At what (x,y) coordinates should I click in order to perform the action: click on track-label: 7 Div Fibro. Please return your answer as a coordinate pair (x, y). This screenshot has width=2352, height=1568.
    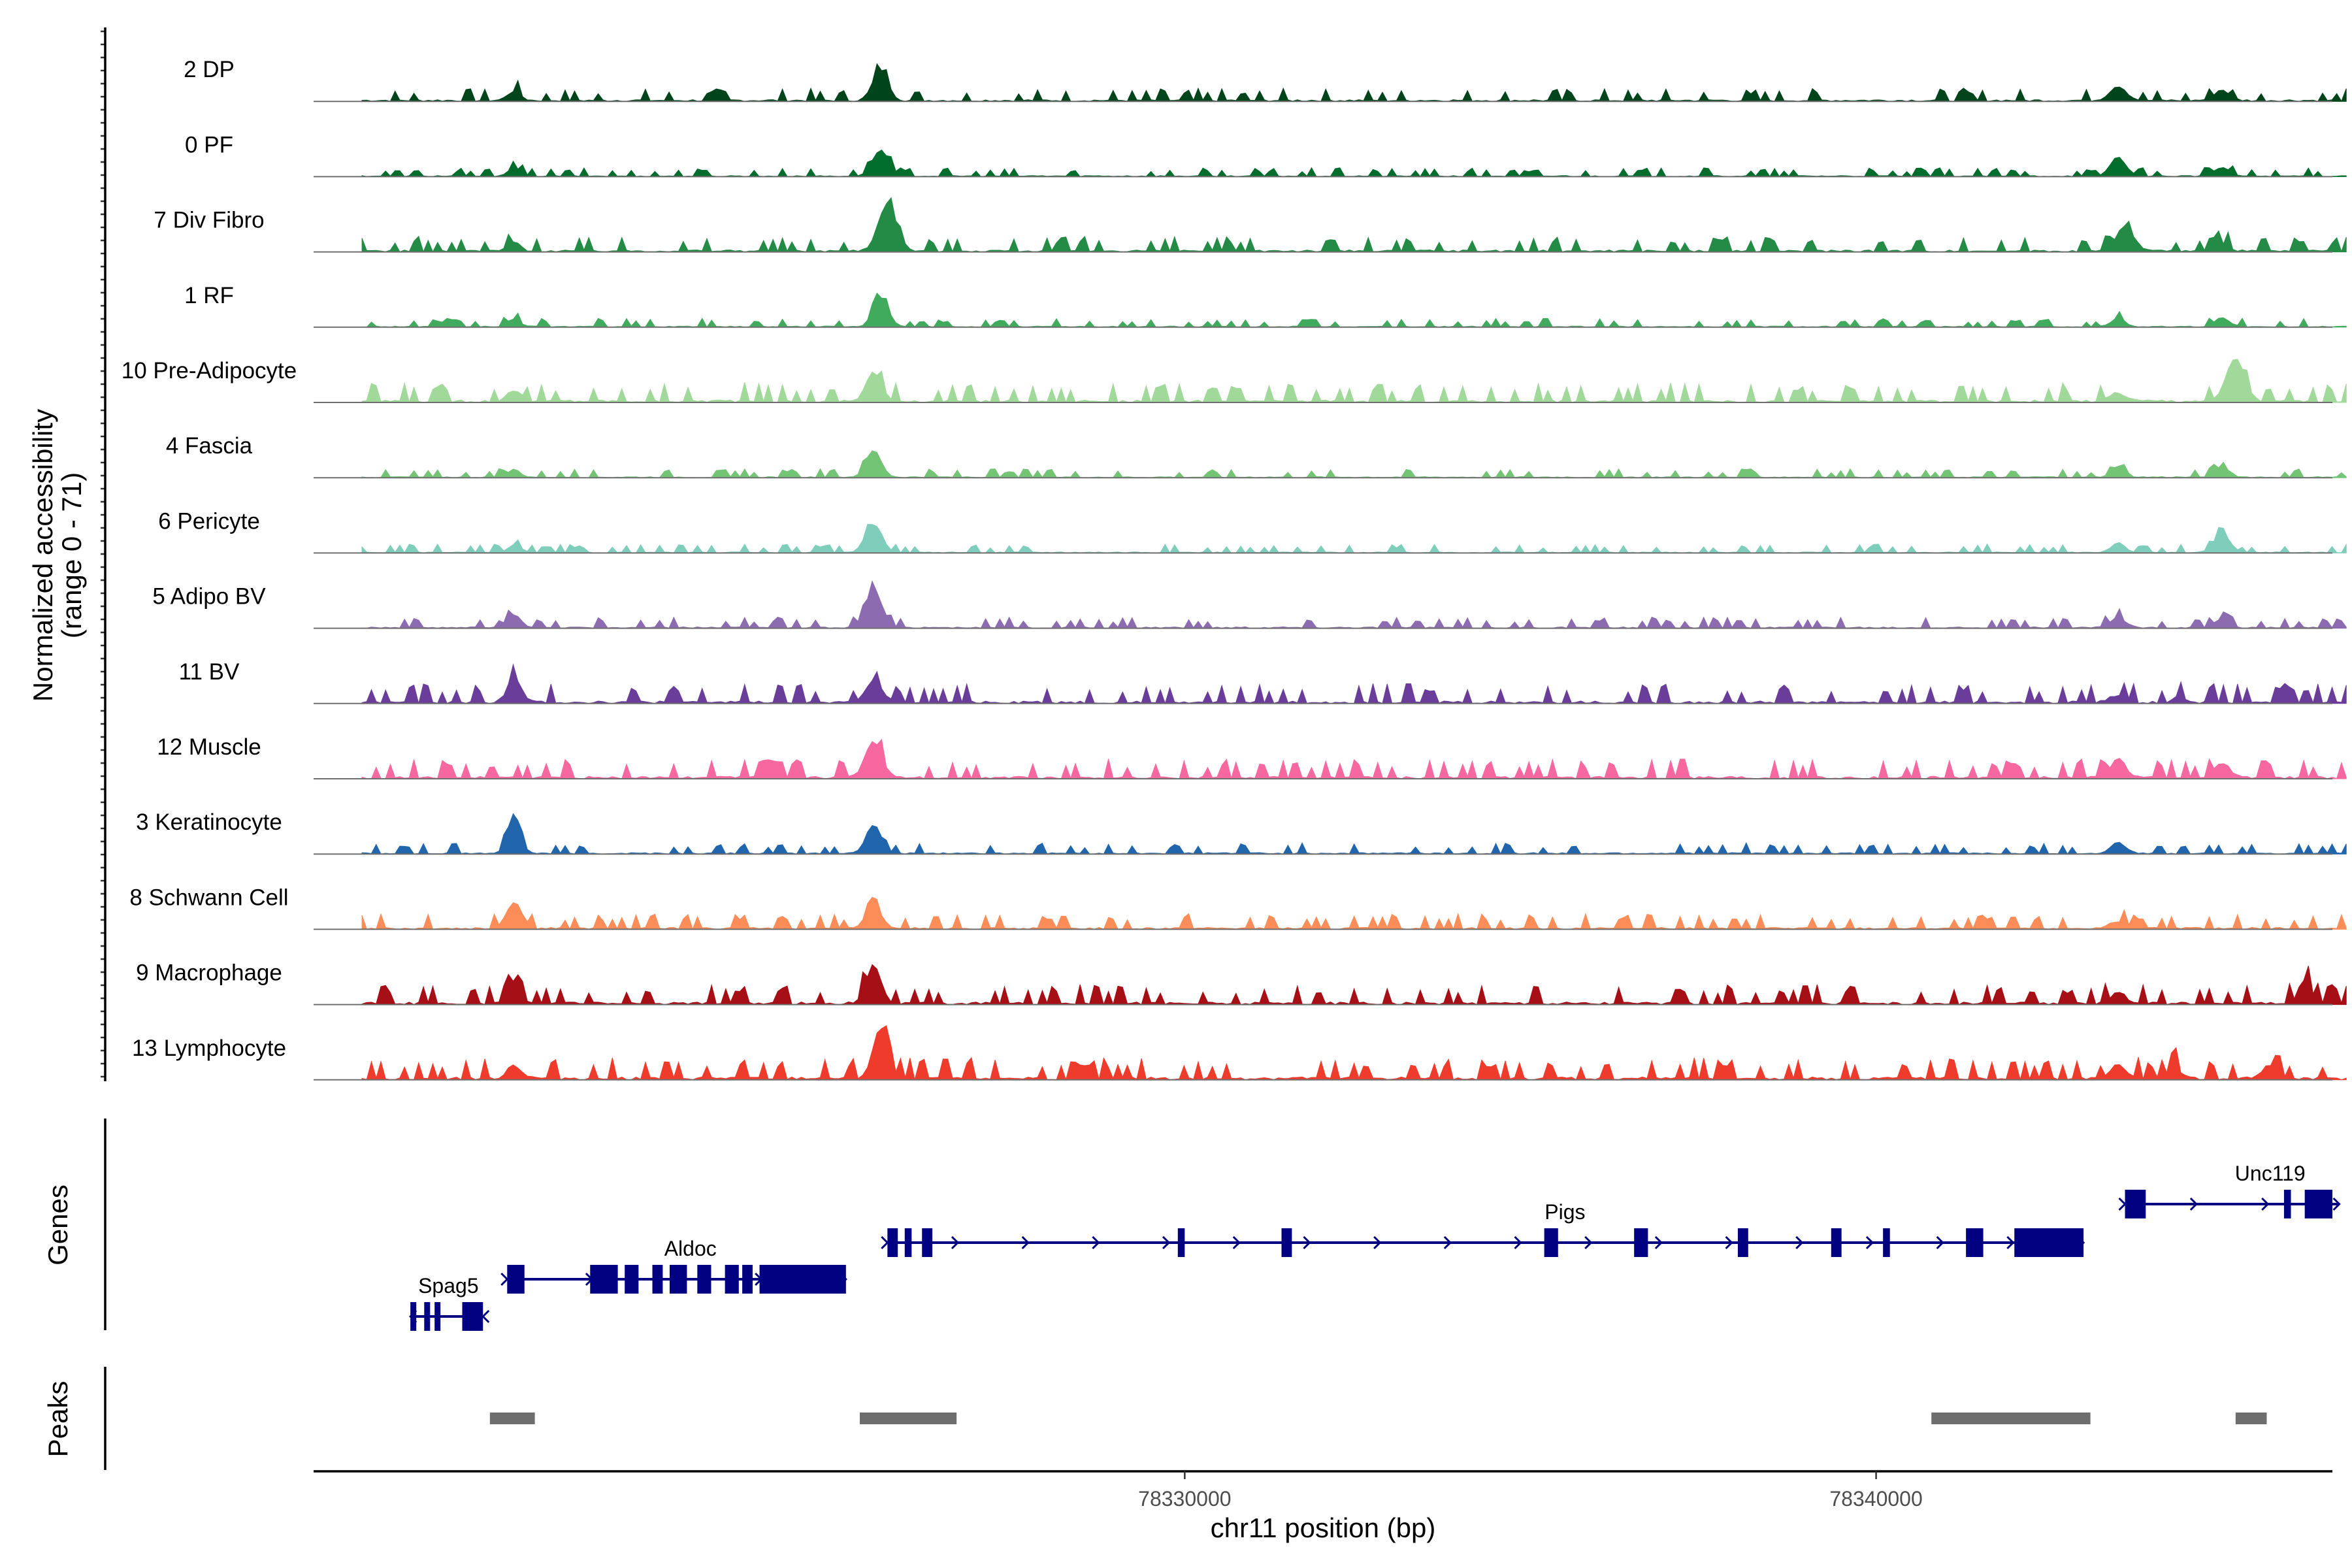
    Looking at the image, I should click on (209, 220).